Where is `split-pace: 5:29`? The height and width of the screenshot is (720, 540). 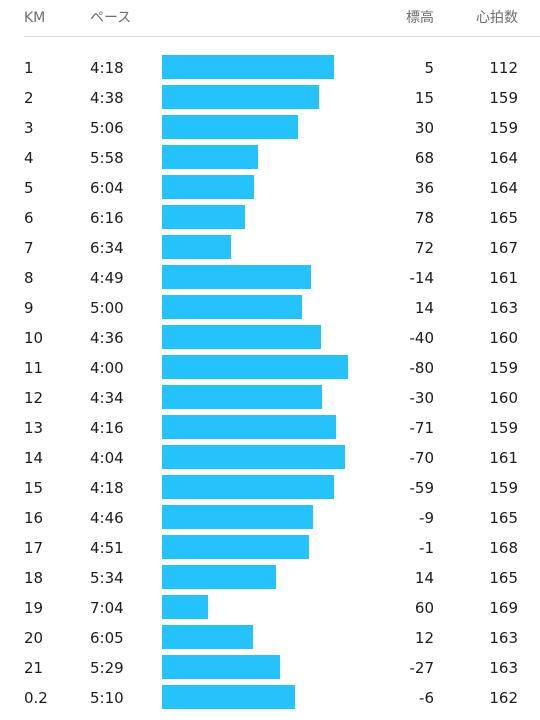
split-pace: 5:29 is located at coordinates (107, 668).